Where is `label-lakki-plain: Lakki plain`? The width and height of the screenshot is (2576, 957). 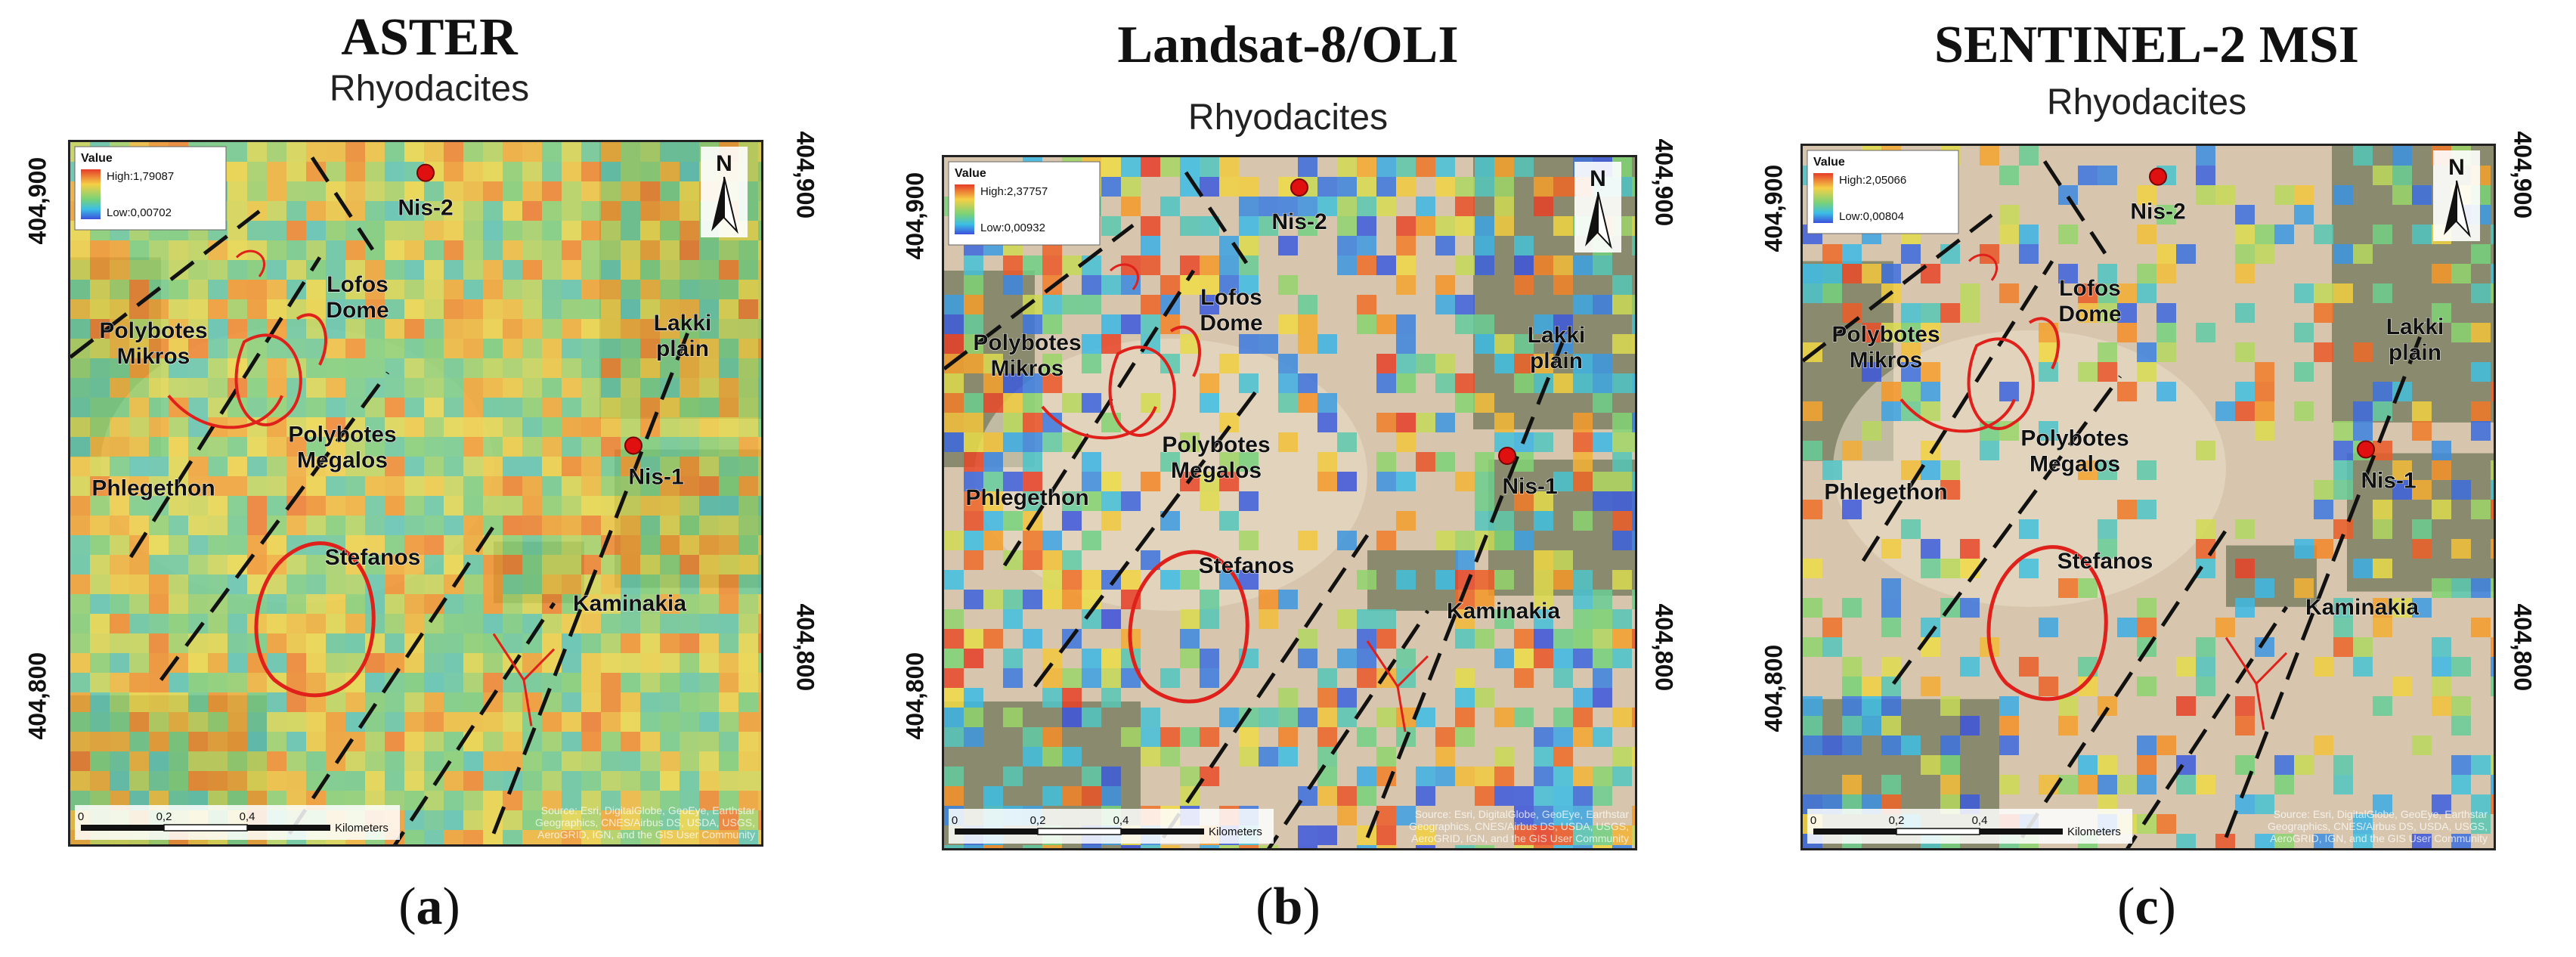 label-lakki-plain: Lakki plain is located at coordinates (683, 336).